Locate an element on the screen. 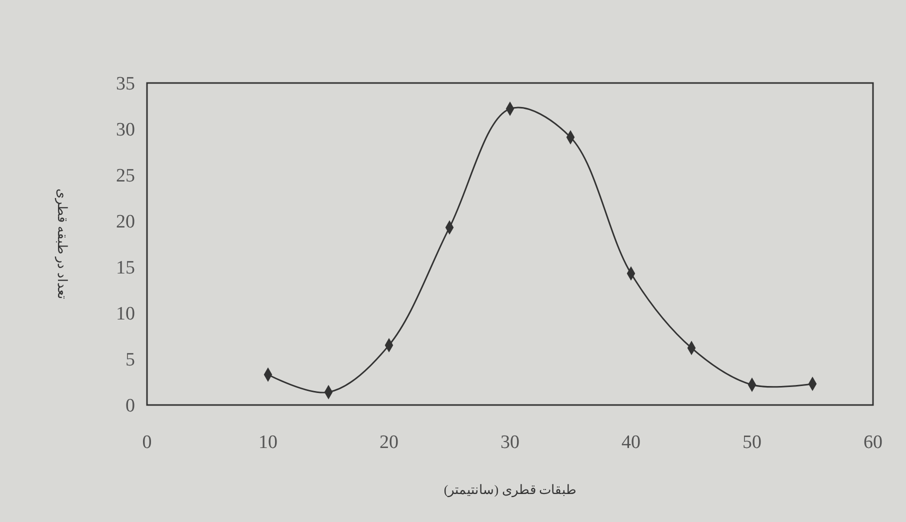  x-tick-label: 40 is located at coordinates (631, 442).